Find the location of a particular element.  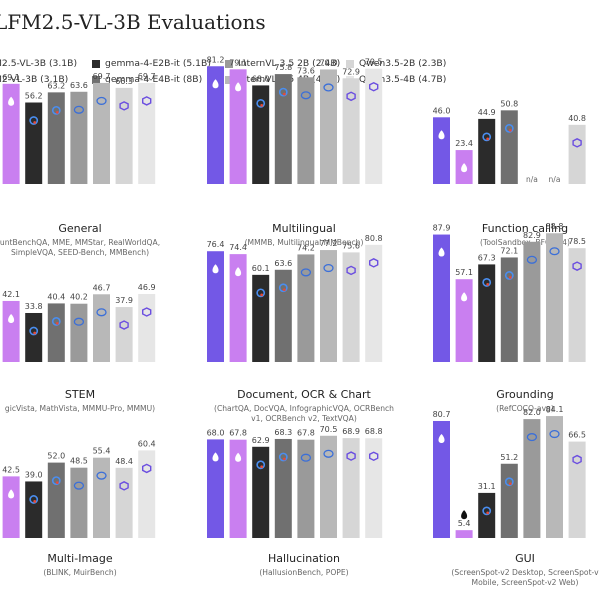

panel-subtitle: (MMMB, Multilingual MMBench) is located at coordinates (304, 242).